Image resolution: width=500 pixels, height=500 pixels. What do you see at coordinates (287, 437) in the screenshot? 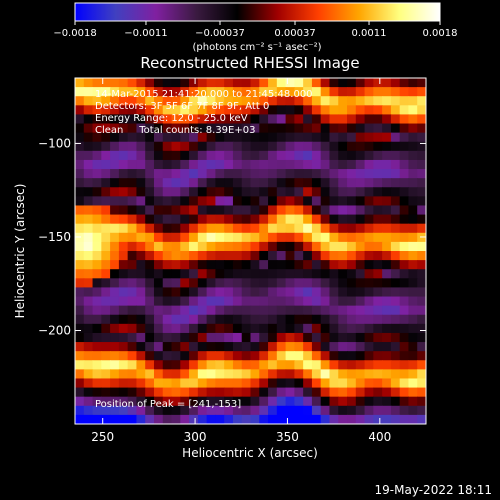
I see `x-tick-label: 350` at bounding box center [287, 437].